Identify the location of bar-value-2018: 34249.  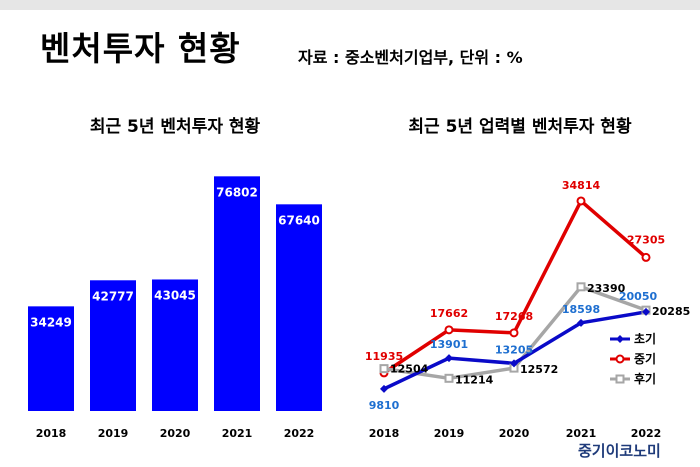
(51, 322).